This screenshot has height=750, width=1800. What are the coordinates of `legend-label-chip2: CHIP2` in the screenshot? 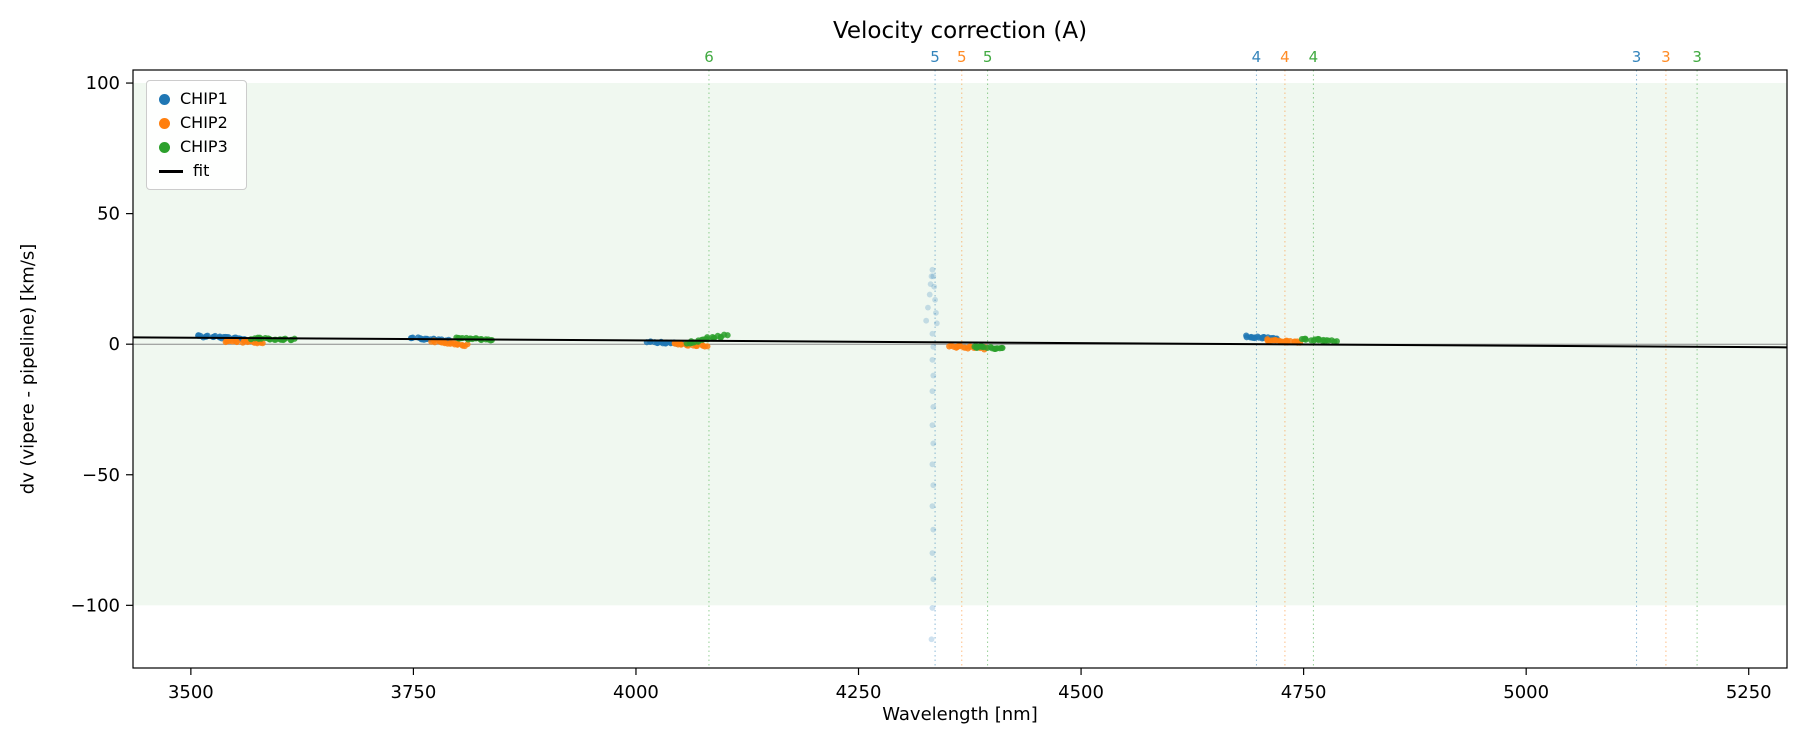 It's located at (204, 122).